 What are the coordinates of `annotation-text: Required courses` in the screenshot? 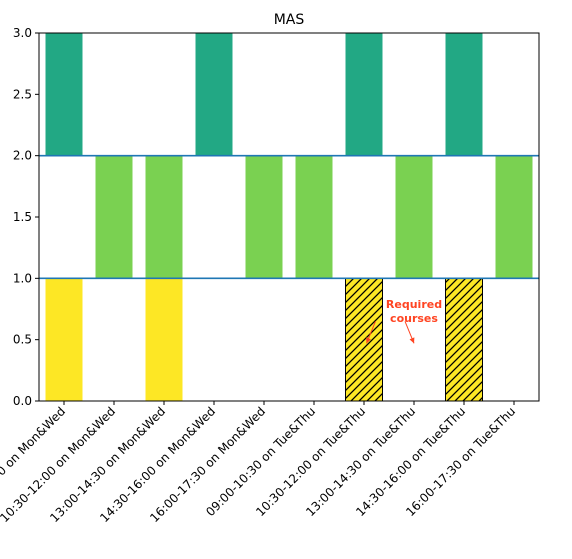 It's located at (414, 311).